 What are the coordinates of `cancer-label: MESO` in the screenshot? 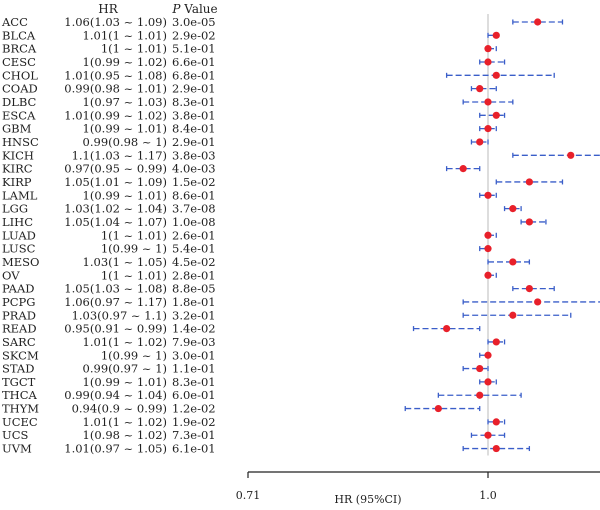 It's located at (20, 262).